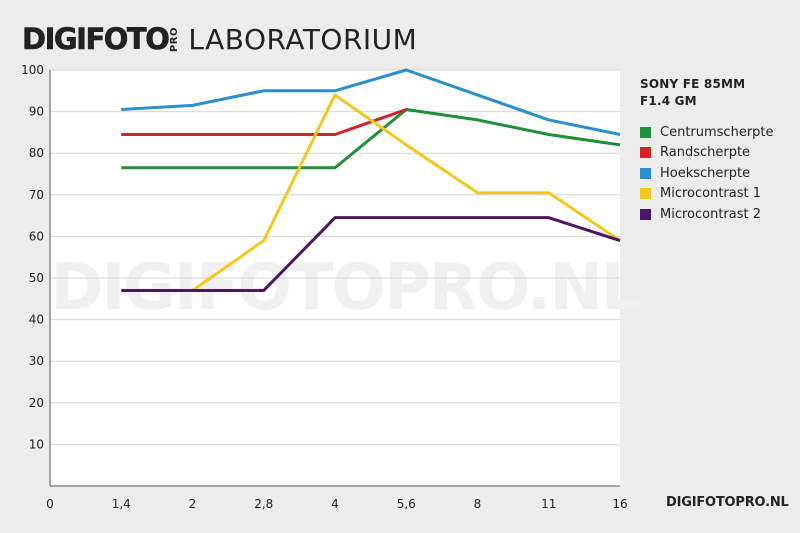 This screenshot has width=800, height=533. Describe the element at coordinates (371, 139) in the screenshot. I see `series-line-centrumscherpte` at that location.